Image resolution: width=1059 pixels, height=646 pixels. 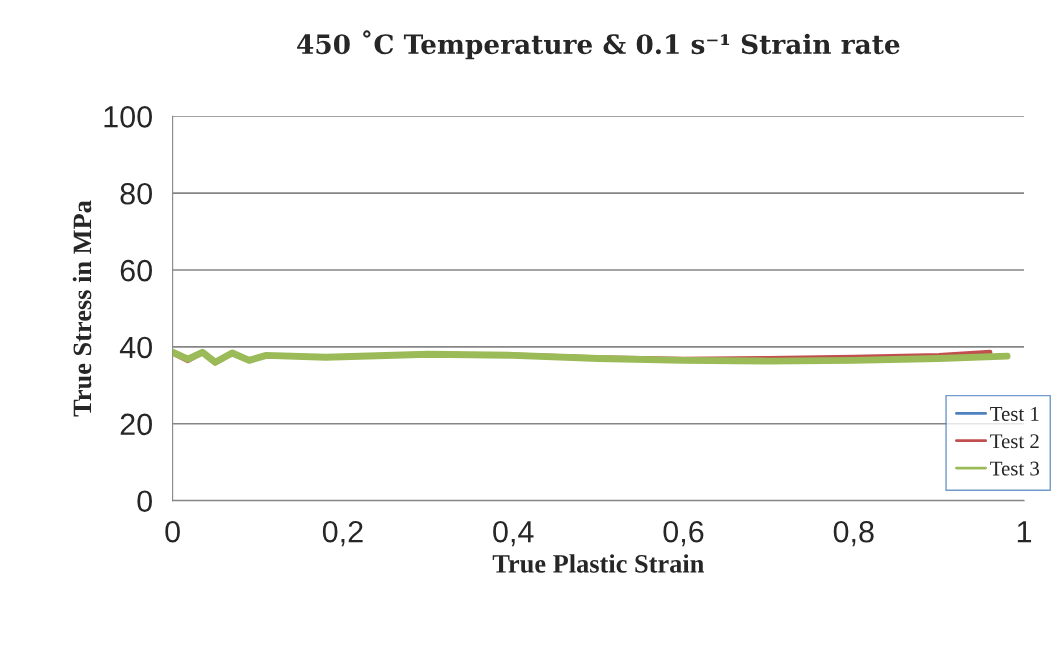 I want to click on chart-title: 450 ˚C Temperature & 0.1 s⁻¹ Strain rate, so click(x=598, y=45).